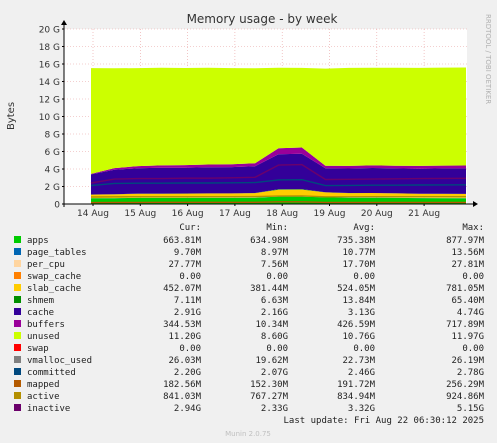 The image size is (497, 443). I want to click on legend-cur-value: 2.91G, so click(187, 313).